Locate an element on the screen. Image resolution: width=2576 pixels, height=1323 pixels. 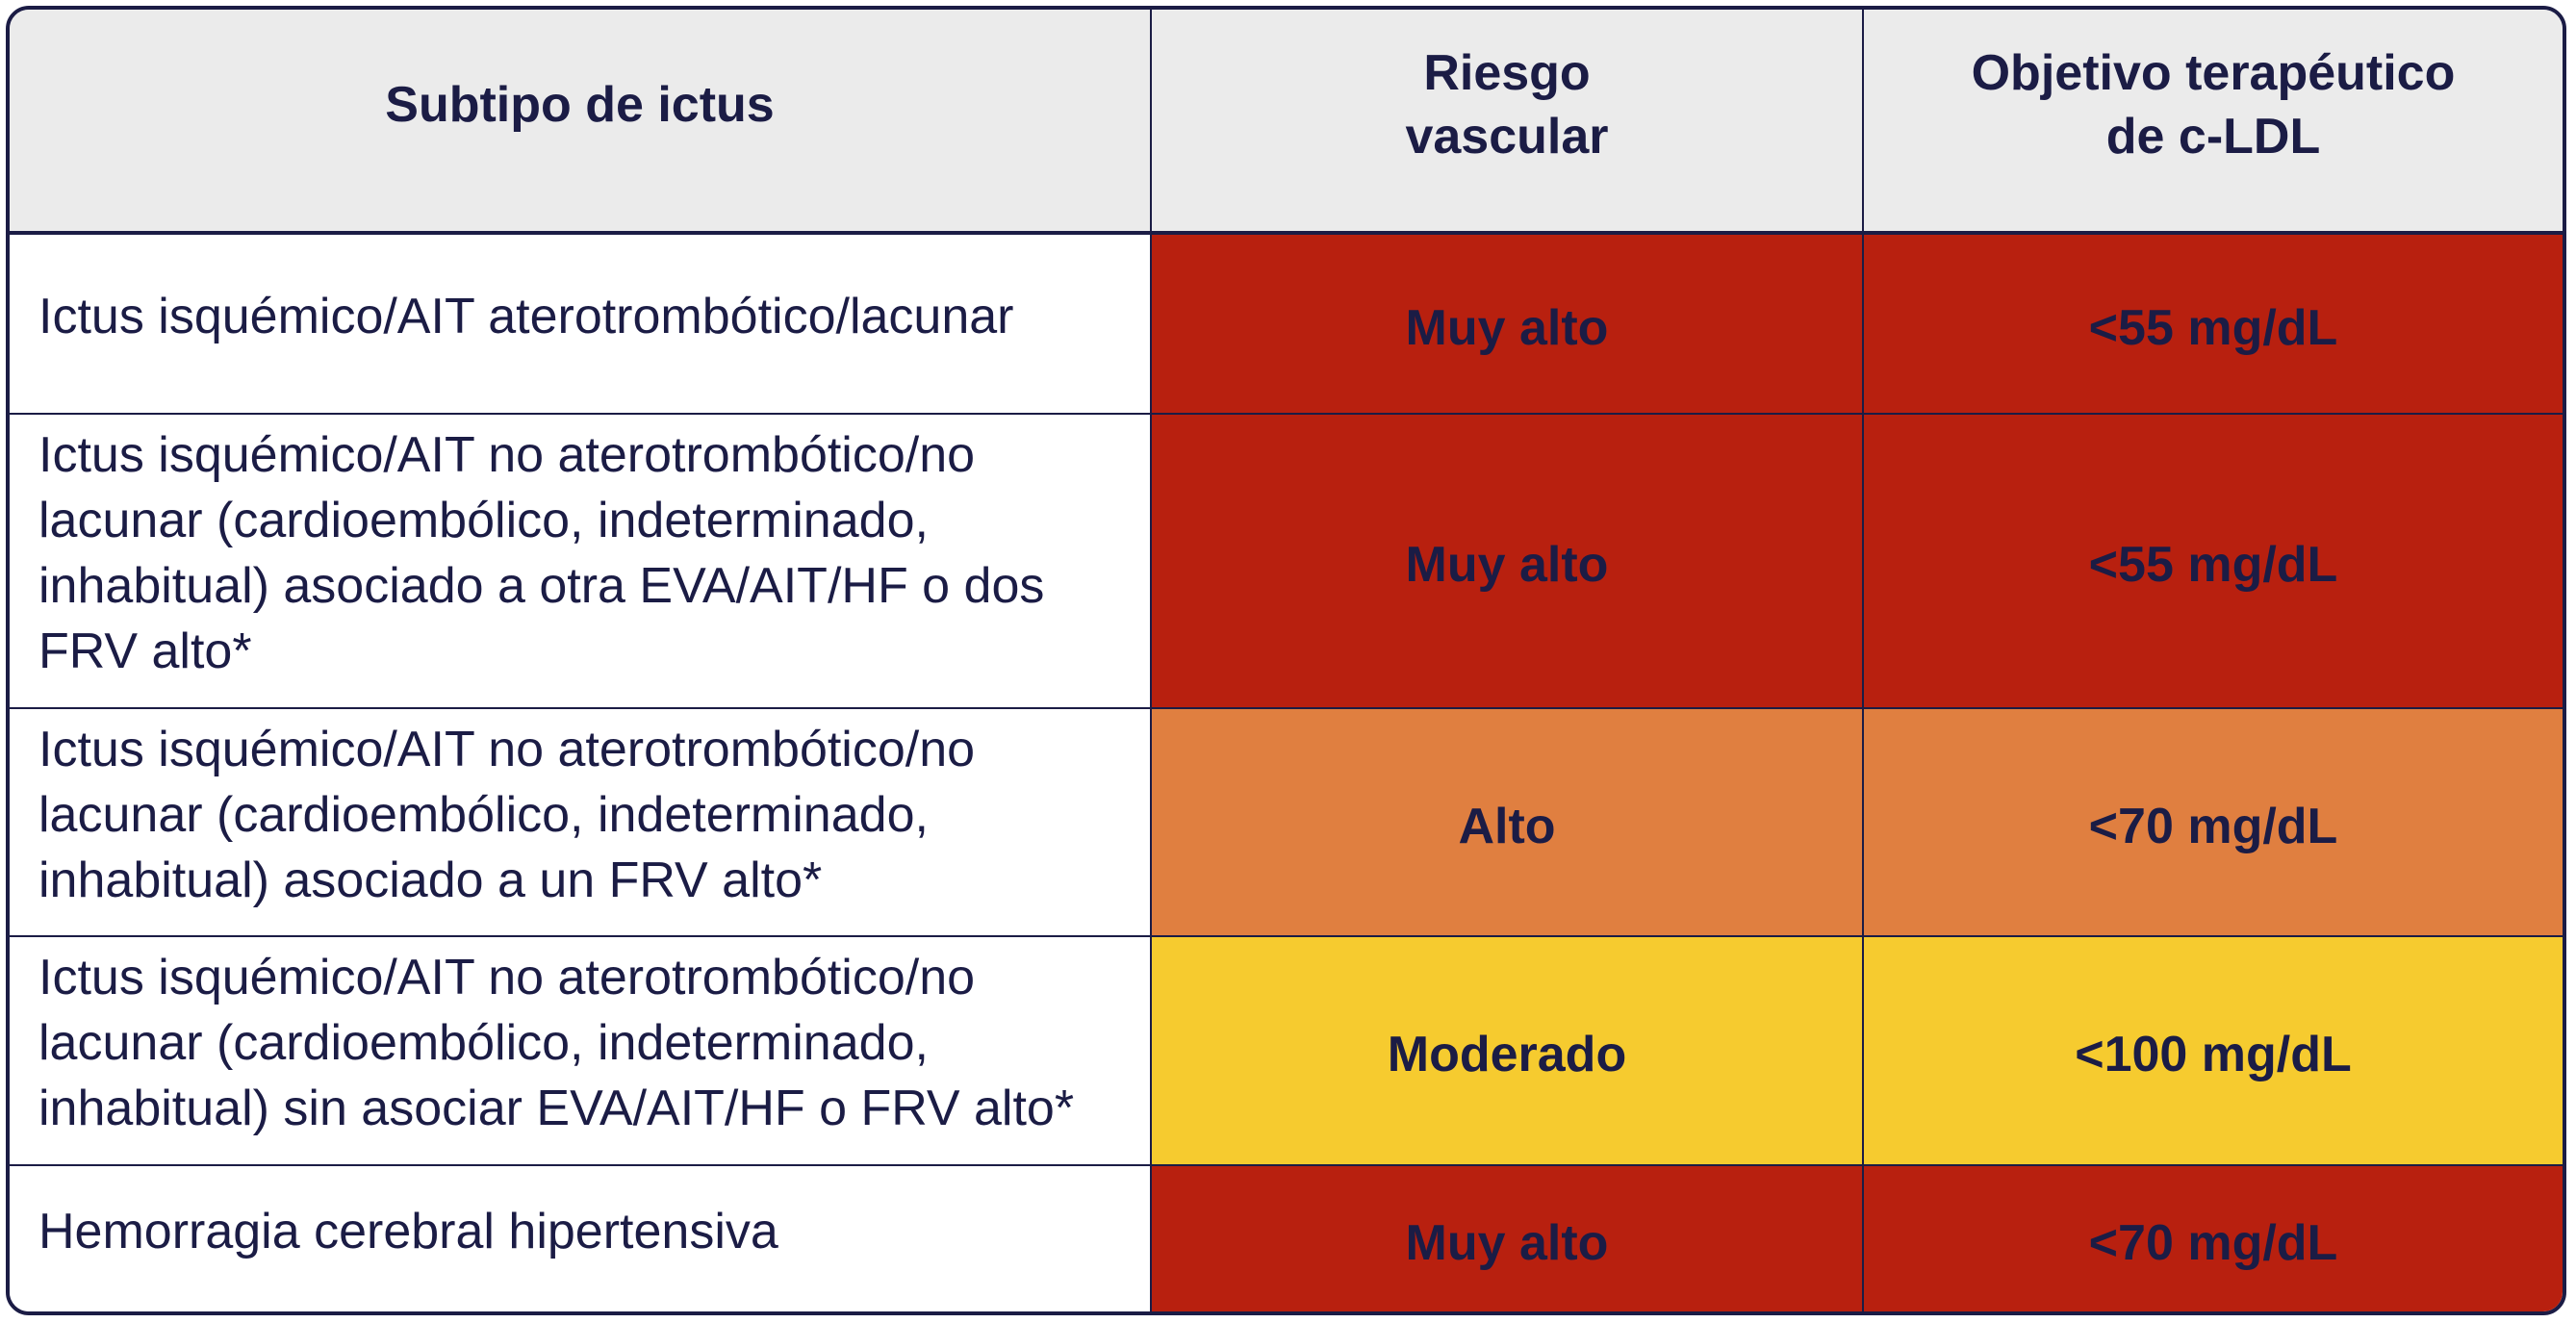
header-target-line2: de c-LDL is located at coordinates (2213, 137).